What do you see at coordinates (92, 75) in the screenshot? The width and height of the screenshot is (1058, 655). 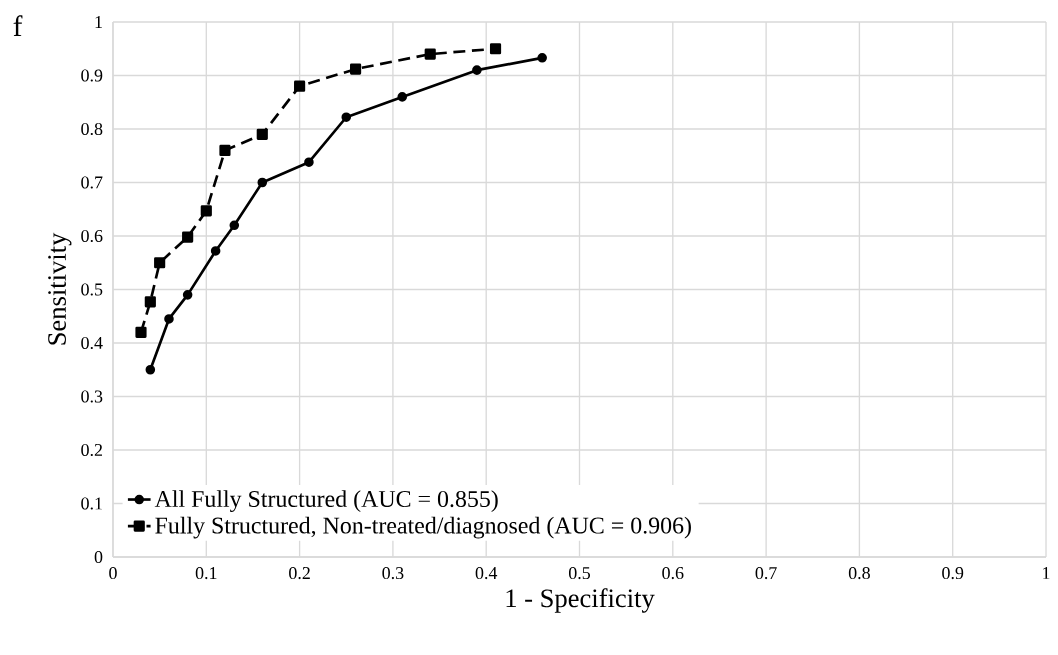 I see `y-tick-label: 0.9` at bounding box center [92, 75].